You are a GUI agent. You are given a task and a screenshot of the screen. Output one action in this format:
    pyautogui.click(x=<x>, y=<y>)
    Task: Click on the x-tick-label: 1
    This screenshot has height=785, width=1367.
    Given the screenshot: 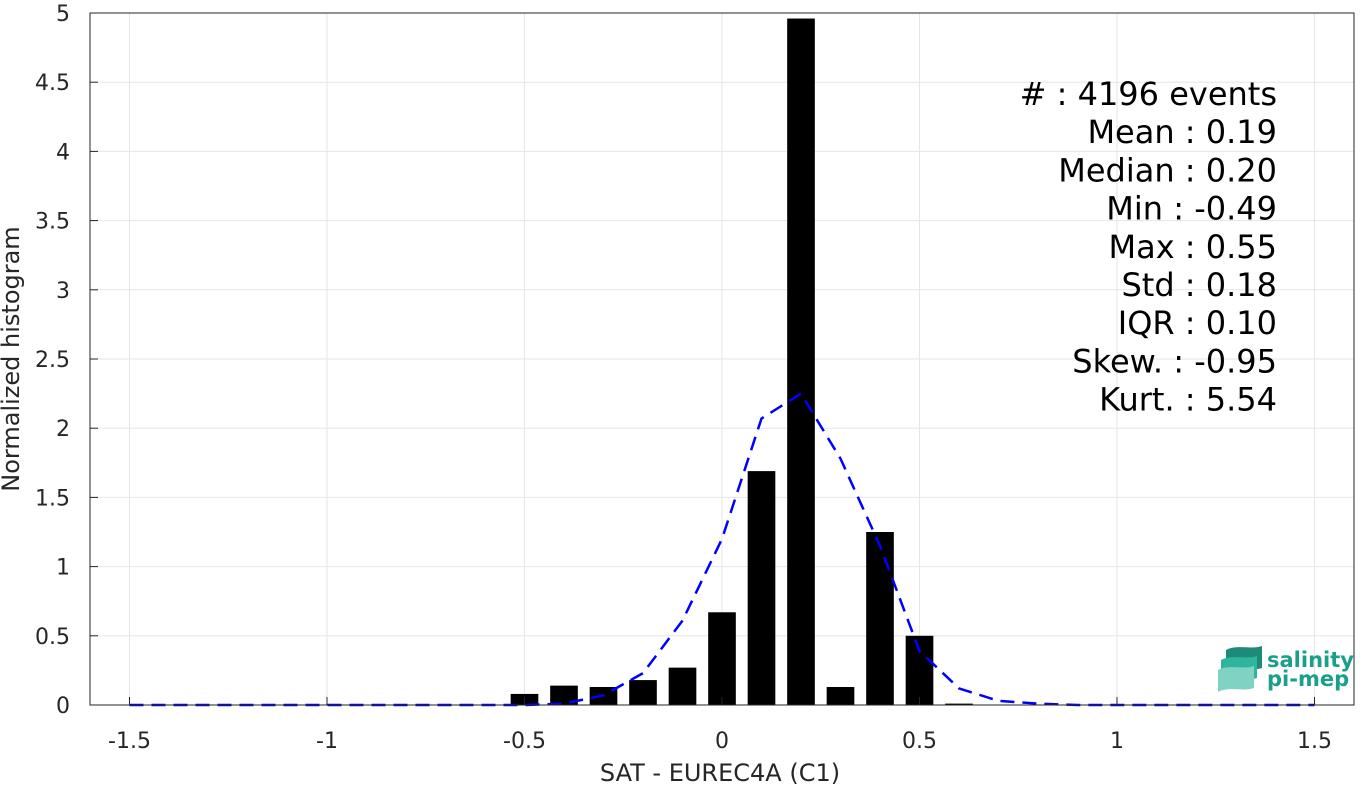 What is the action you would take?
    pyautogui.click(x=1117, y=741)
    